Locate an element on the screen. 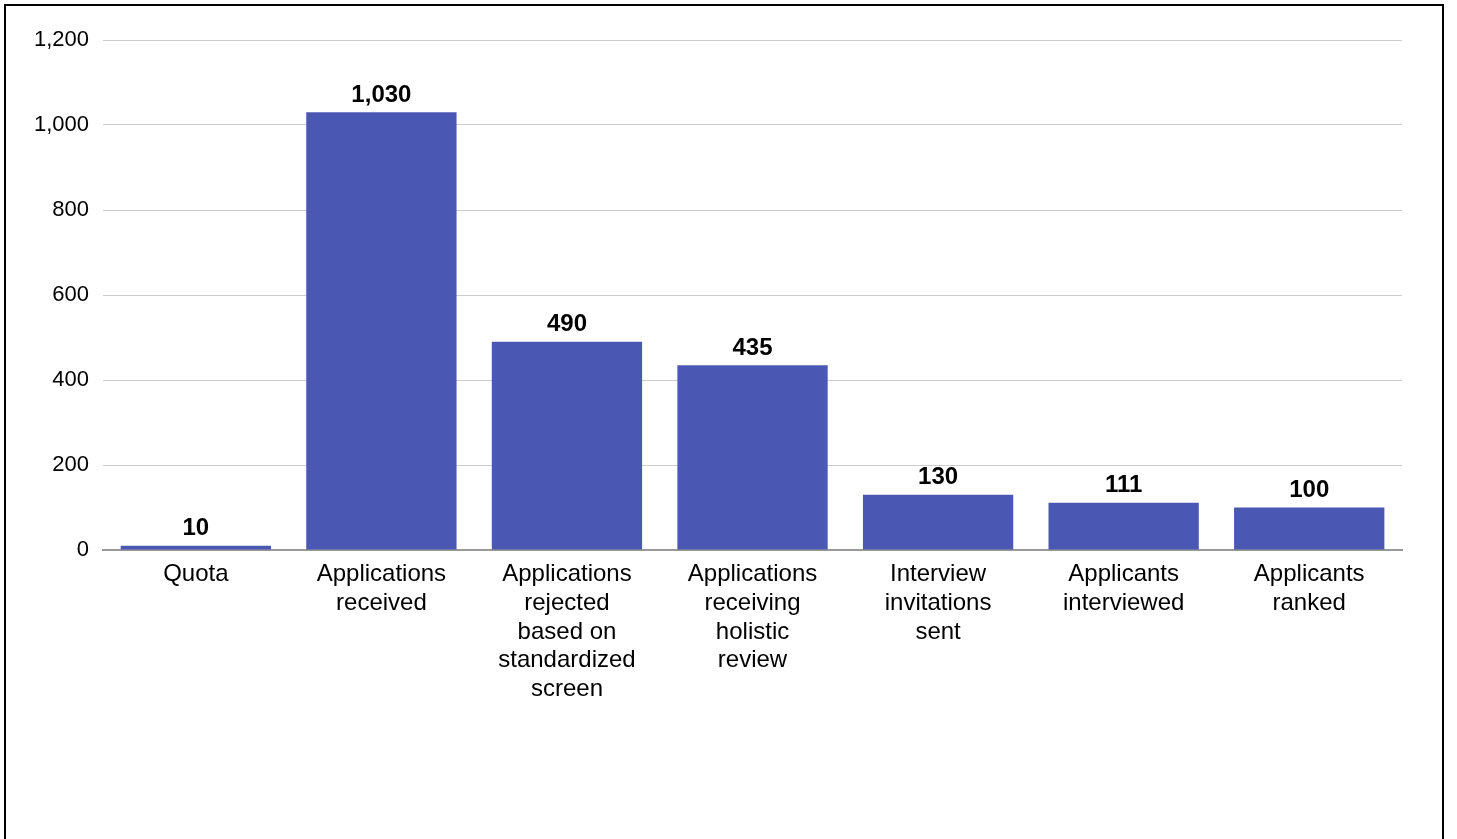 The width and height of the screenshot is (1457, 839). y-tick-label: 1,200 is located at coordinates (61, 39).